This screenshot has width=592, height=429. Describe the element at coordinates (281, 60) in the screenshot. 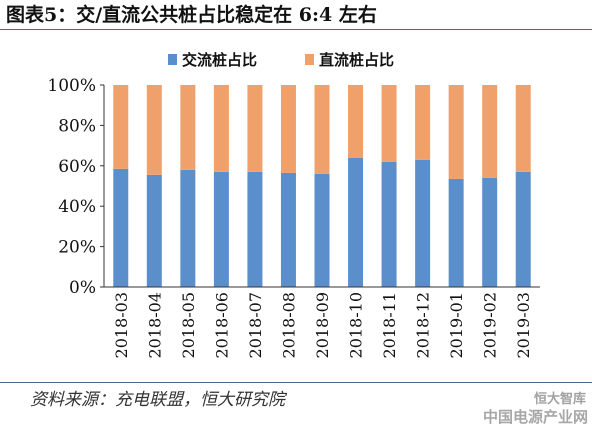

I see `legend: 交流桩占比 直流桩占比` at that location.